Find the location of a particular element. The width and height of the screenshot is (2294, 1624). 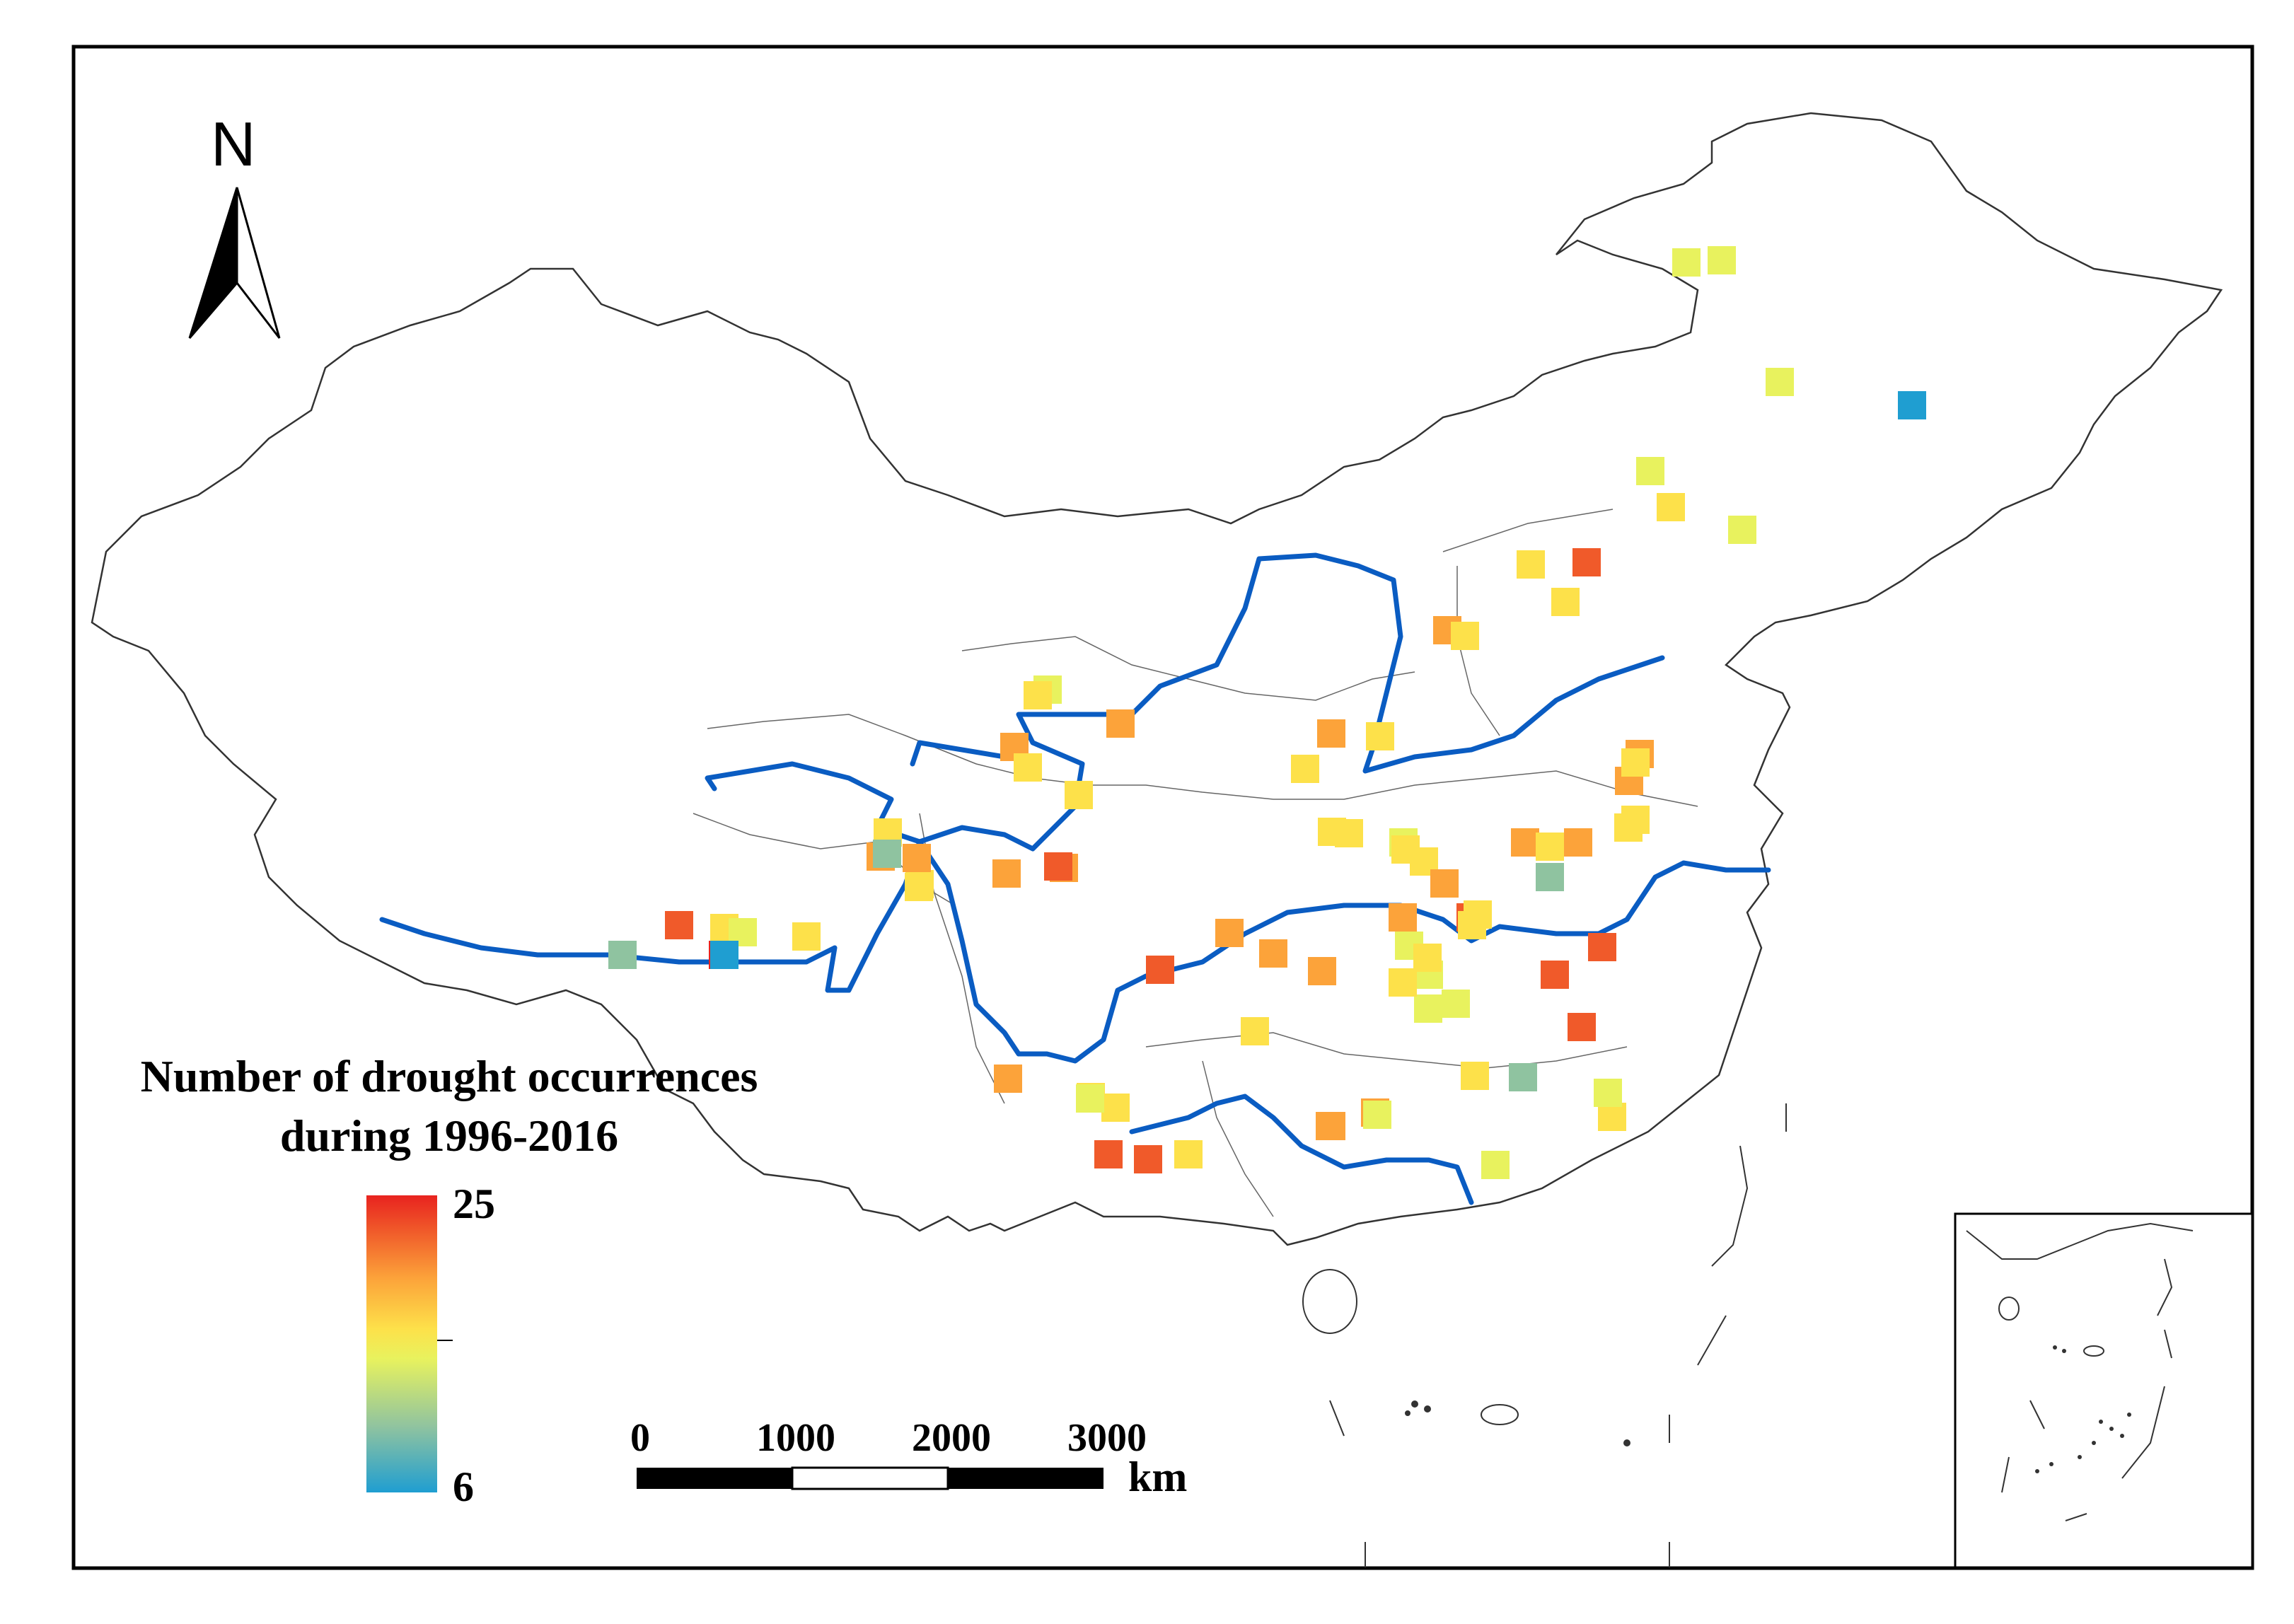

legend-title-line1: Number of drought occurrences is located at coordinates (449, 1076).